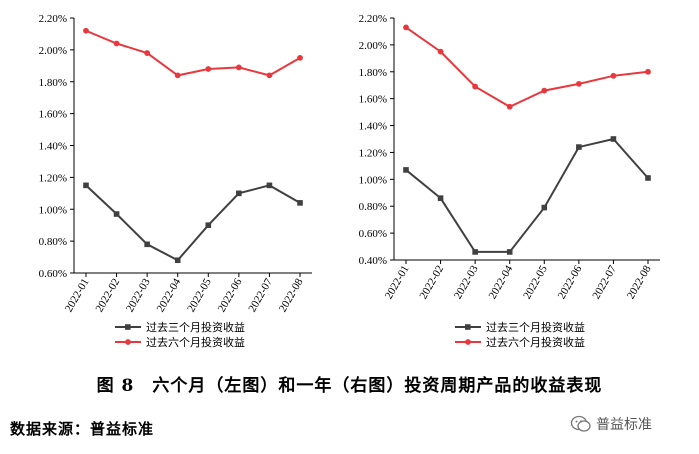  Describe the element at coordinates (580, 423) in the screenshot. I see `wechat-icon` at that location.